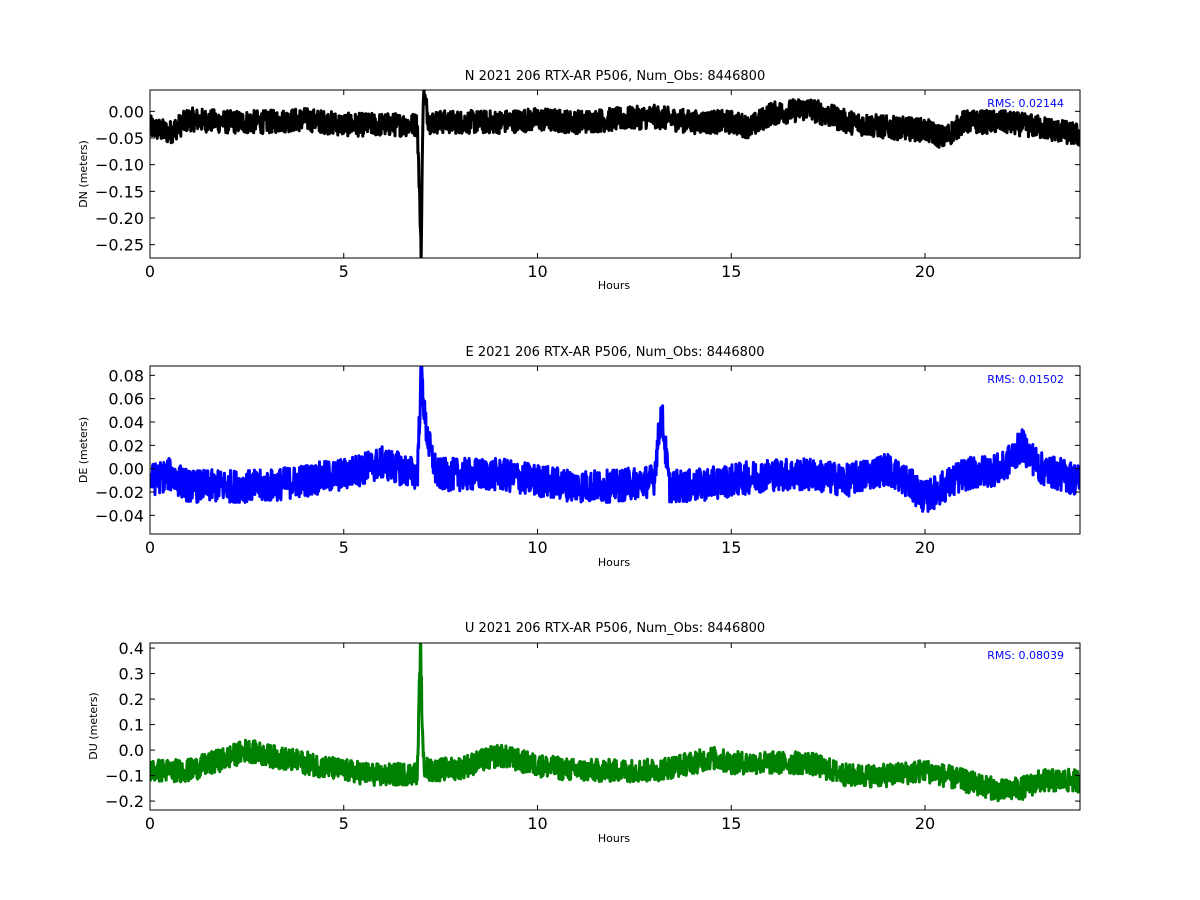  What do you see at coordinates (131, 648) in the screenshot?
I see `y-tick-label: 0.4` at bounding box center [131, 648].